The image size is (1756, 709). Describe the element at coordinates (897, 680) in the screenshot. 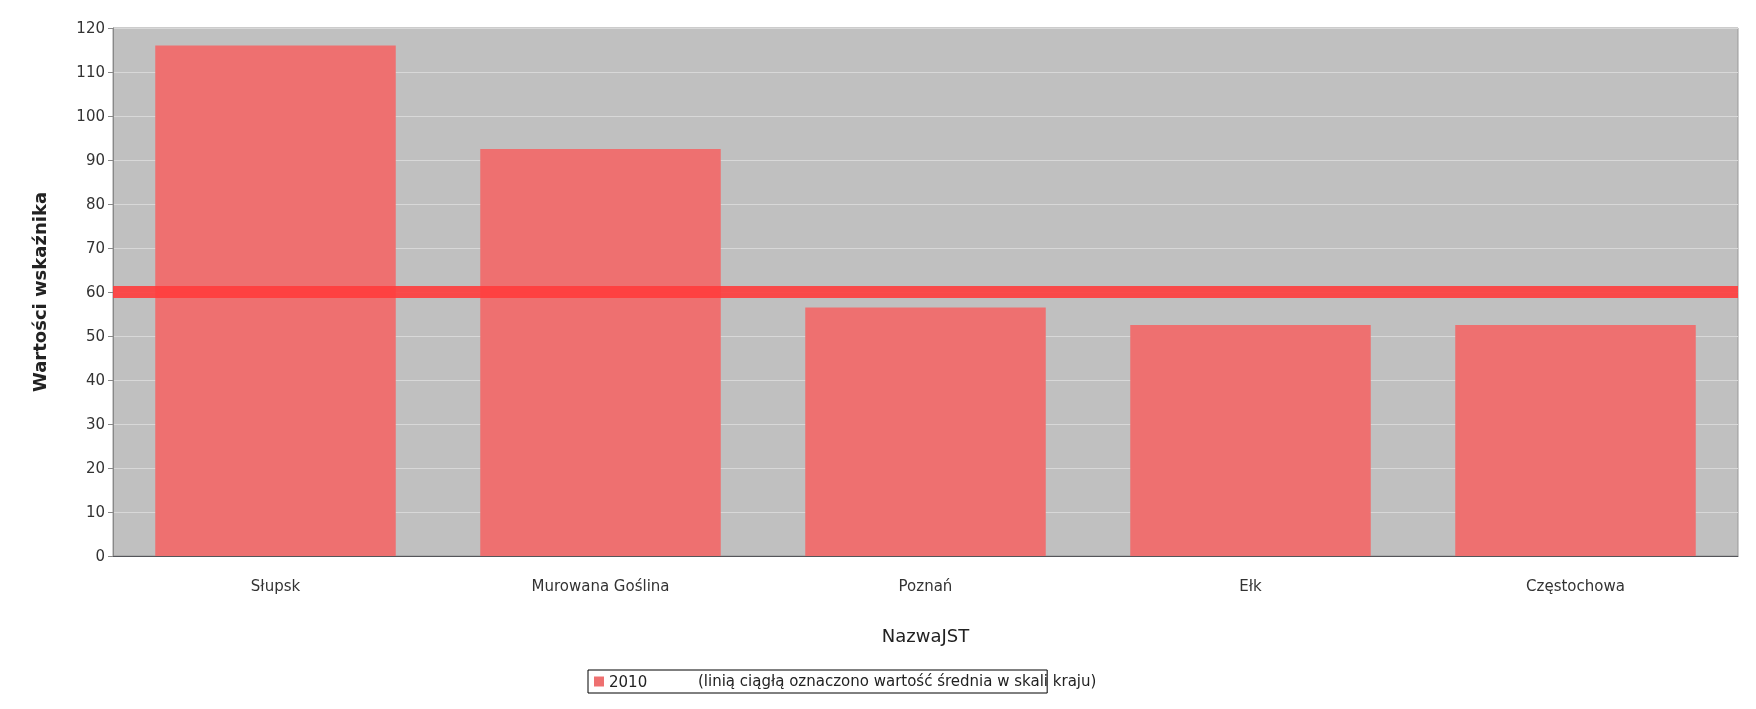

I see `text: (linią ciągłą oznaczono wartość średnia w skali kraju)` at that location.